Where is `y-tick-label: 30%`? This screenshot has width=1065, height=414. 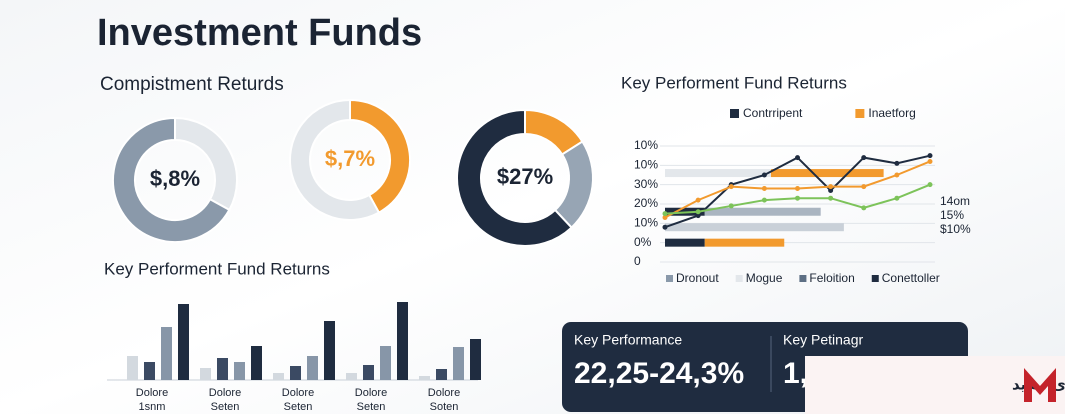
y-tick-label: 30% is located at coordinates (646, 184).